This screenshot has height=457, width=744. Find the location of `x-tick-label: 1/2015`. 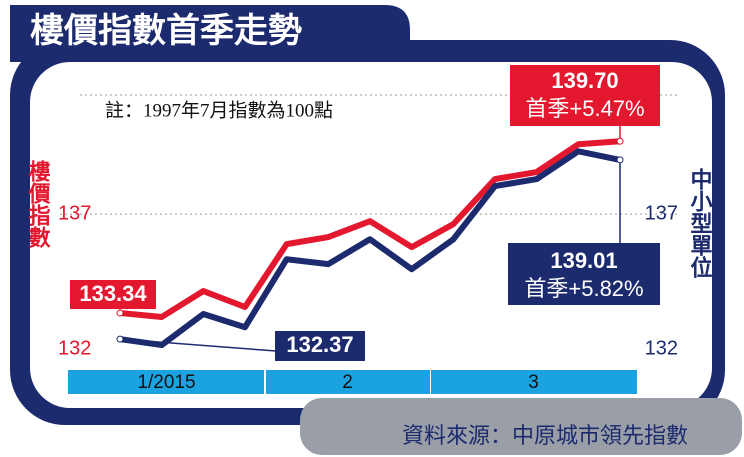

x-tick-label: 1/2015 is located at coordinates (166, 382).